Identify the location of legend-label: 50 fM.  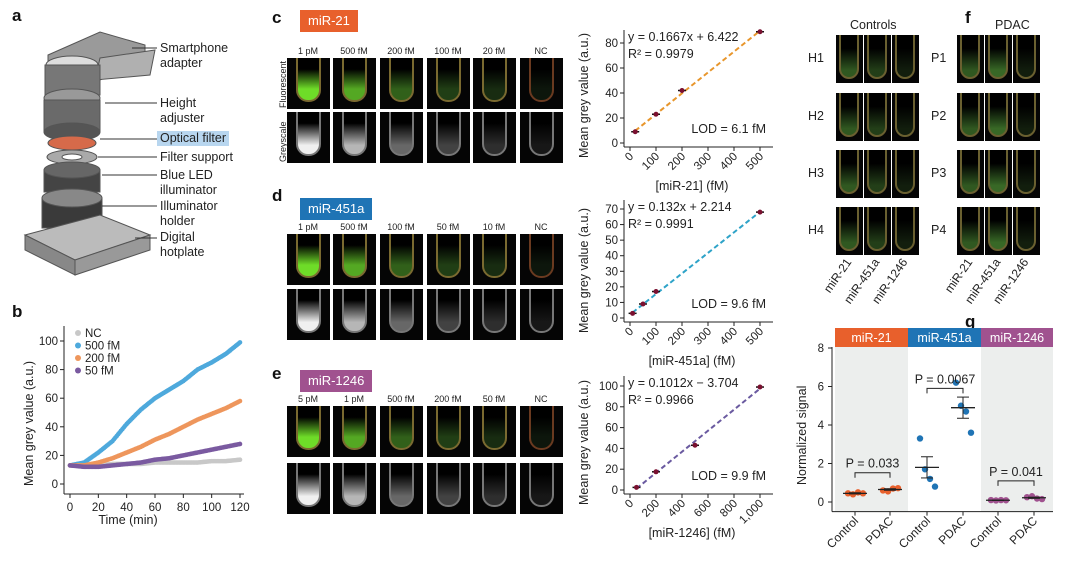
(99, 372).